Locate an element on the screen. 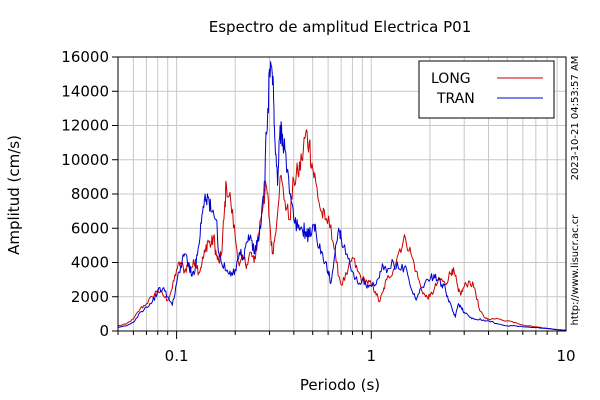 This screenshot has height=400, width=600. x-tick-label: 10 is located at coordinates (565, 356).